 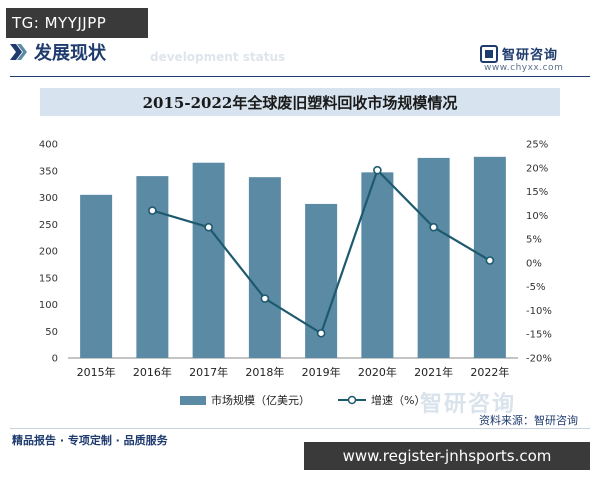 What do you see at coordinates (321, 372) in the screenshot?
I see `x-tick-label: 2019年` at bounding box center [321, 372].